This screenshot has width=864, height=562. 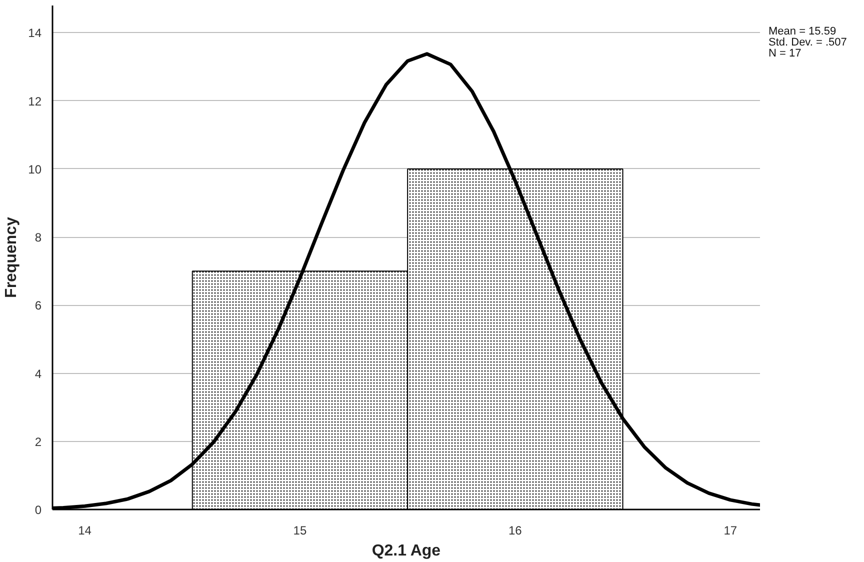 I want to click on text: Std. Dev. = .507, so click(x=807, y=42).